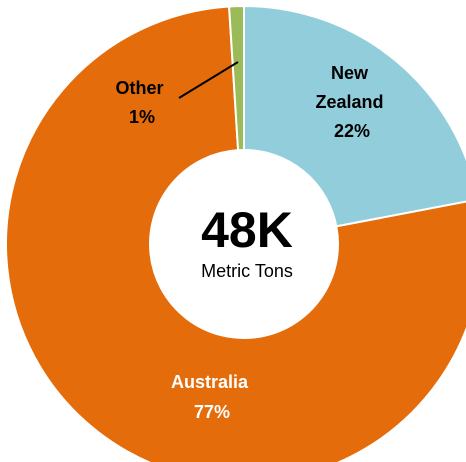  I want to click on center-unit-label: Metric Tons, so click(247, 271).